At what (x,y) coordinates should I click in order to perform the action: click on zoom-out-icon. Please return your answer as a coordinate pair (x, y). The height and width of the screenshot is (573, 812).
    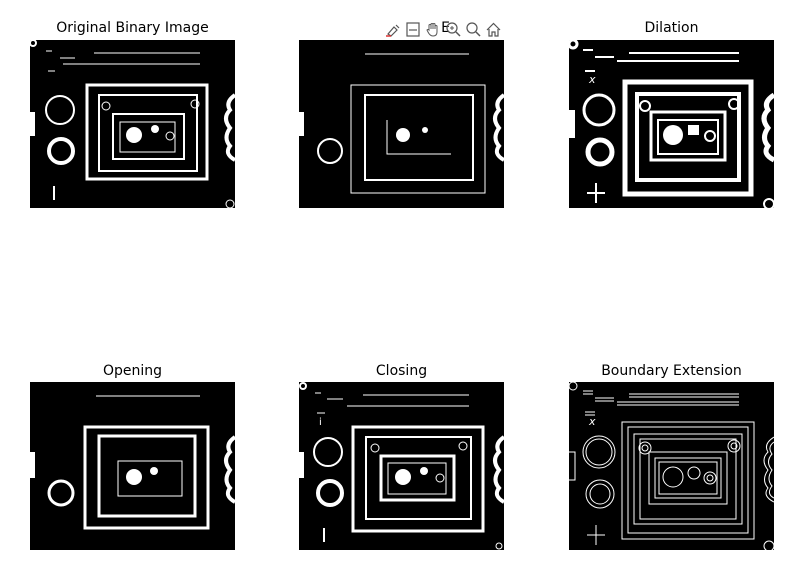
    Looking at the image, I should click on (473, 29).